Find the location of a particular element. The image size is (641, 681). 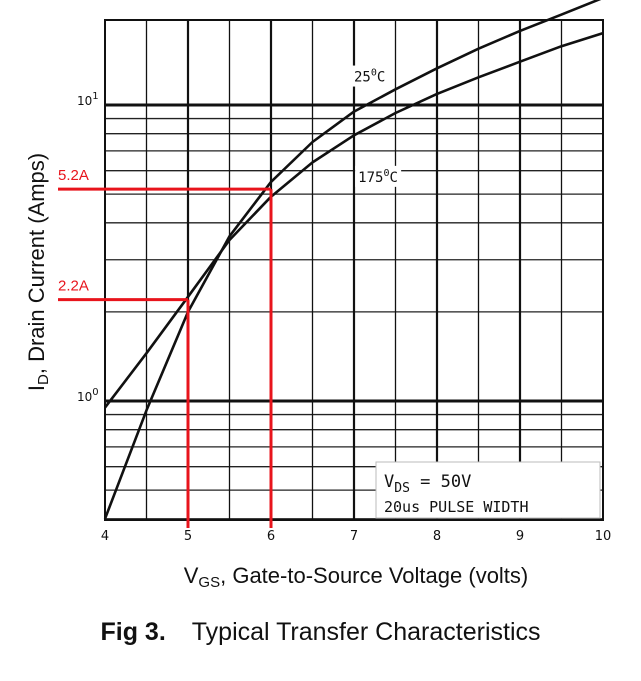

x-tick-label-2: 6 is located at coordinates (271, 536).